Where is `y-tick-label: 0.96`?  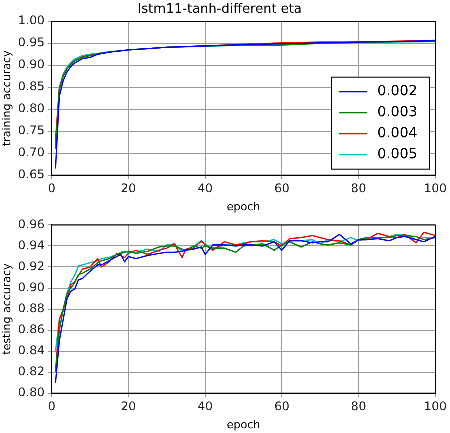 y-tick-label: 0.96 is located at coordinates (31, 224).